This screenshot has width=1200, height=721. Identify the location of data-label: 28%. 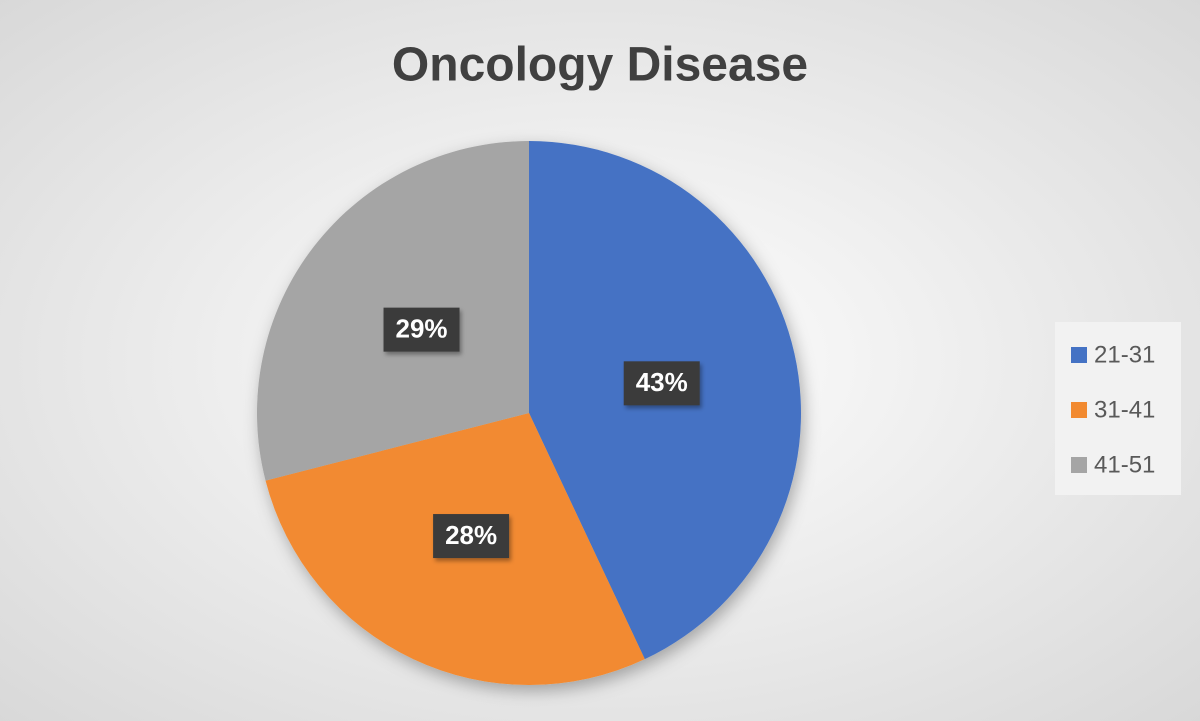
(471, 536).